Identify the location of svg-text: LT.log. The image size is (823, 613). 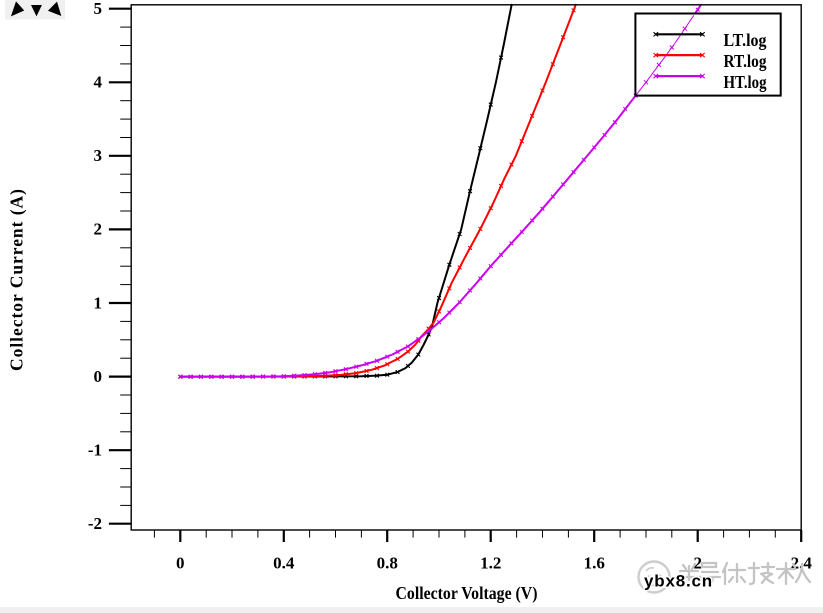
(745, 40).